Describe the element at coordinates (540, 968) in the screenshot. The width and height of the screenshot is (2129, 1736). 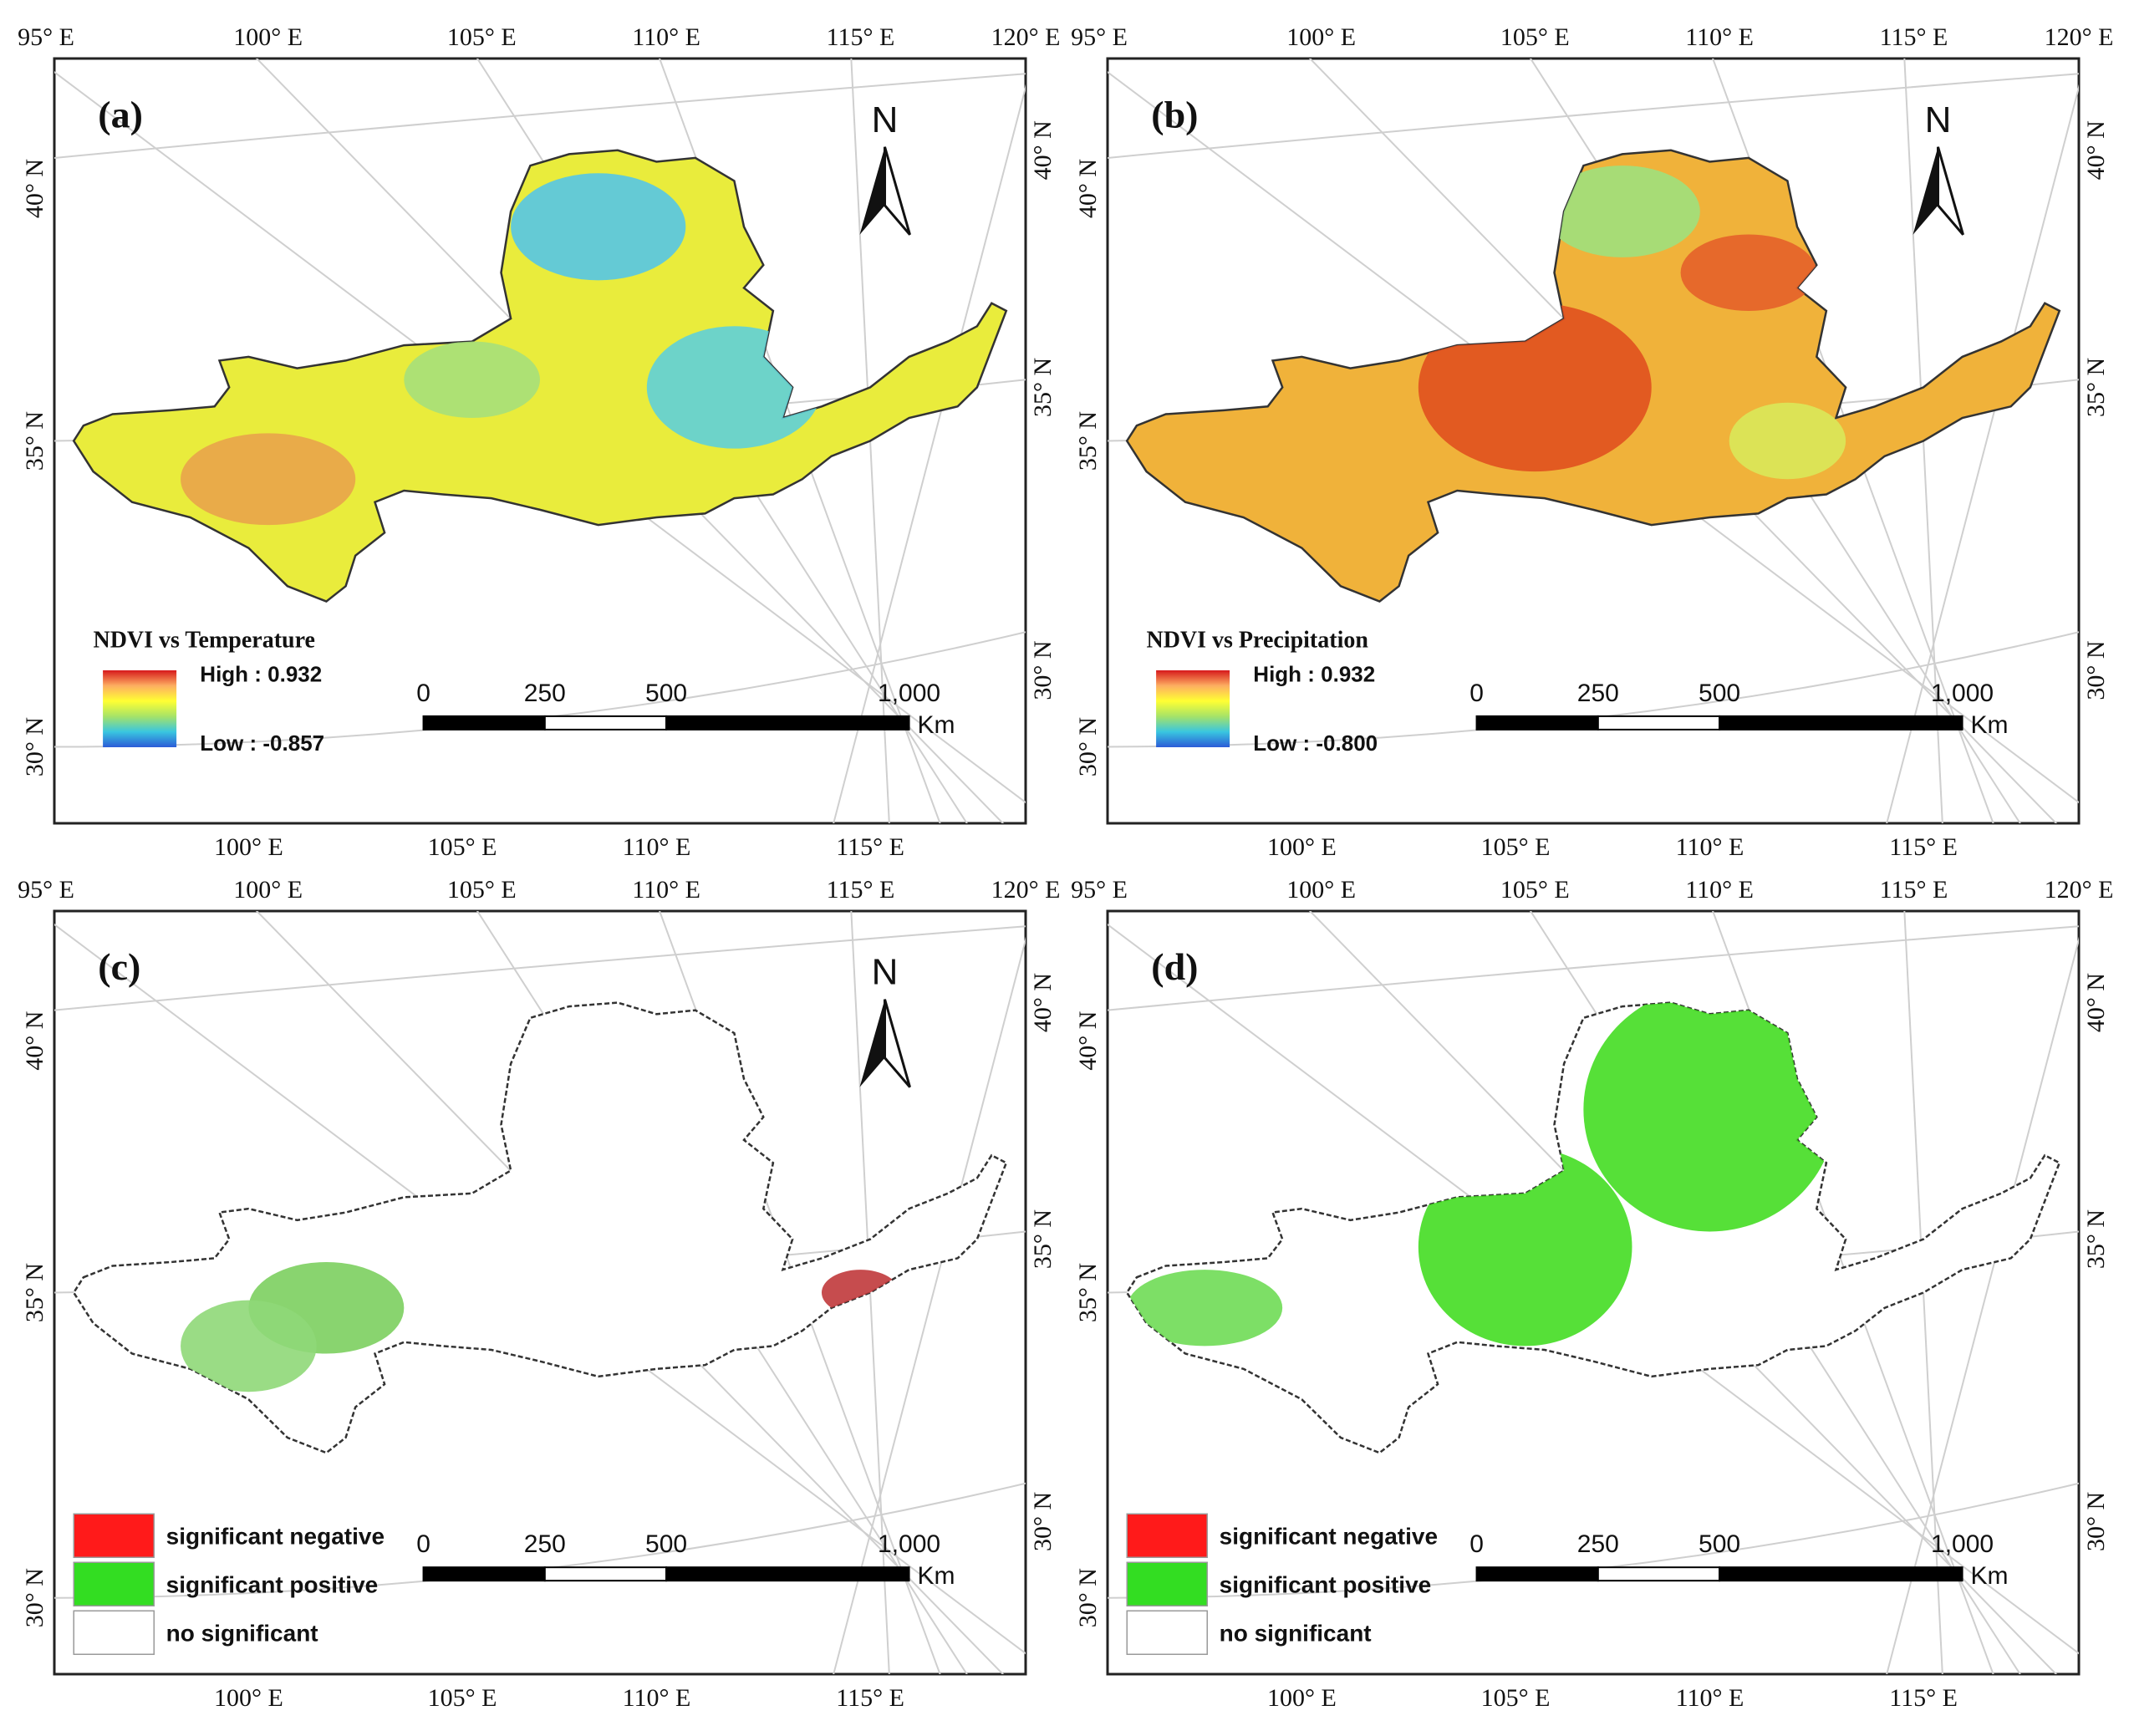
I see `parallel-line` at that location.